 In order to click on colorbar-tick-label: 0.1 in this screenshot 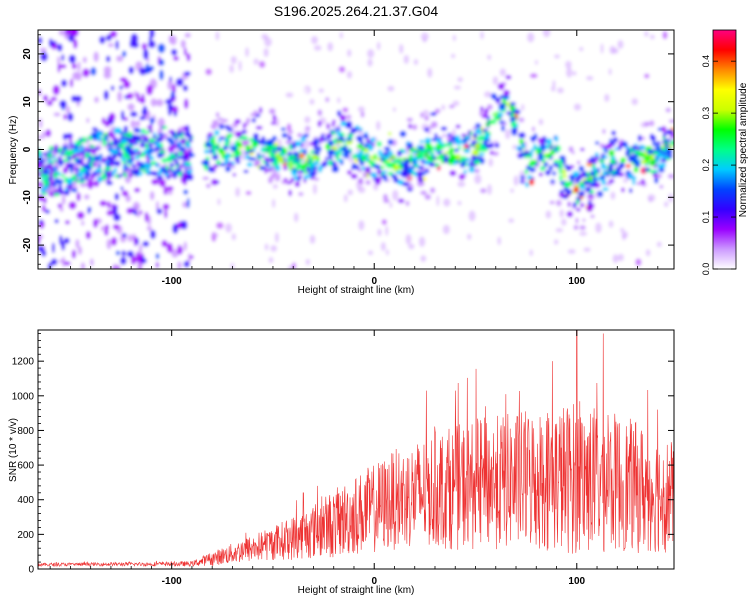, I will do `click(706, 217)`.